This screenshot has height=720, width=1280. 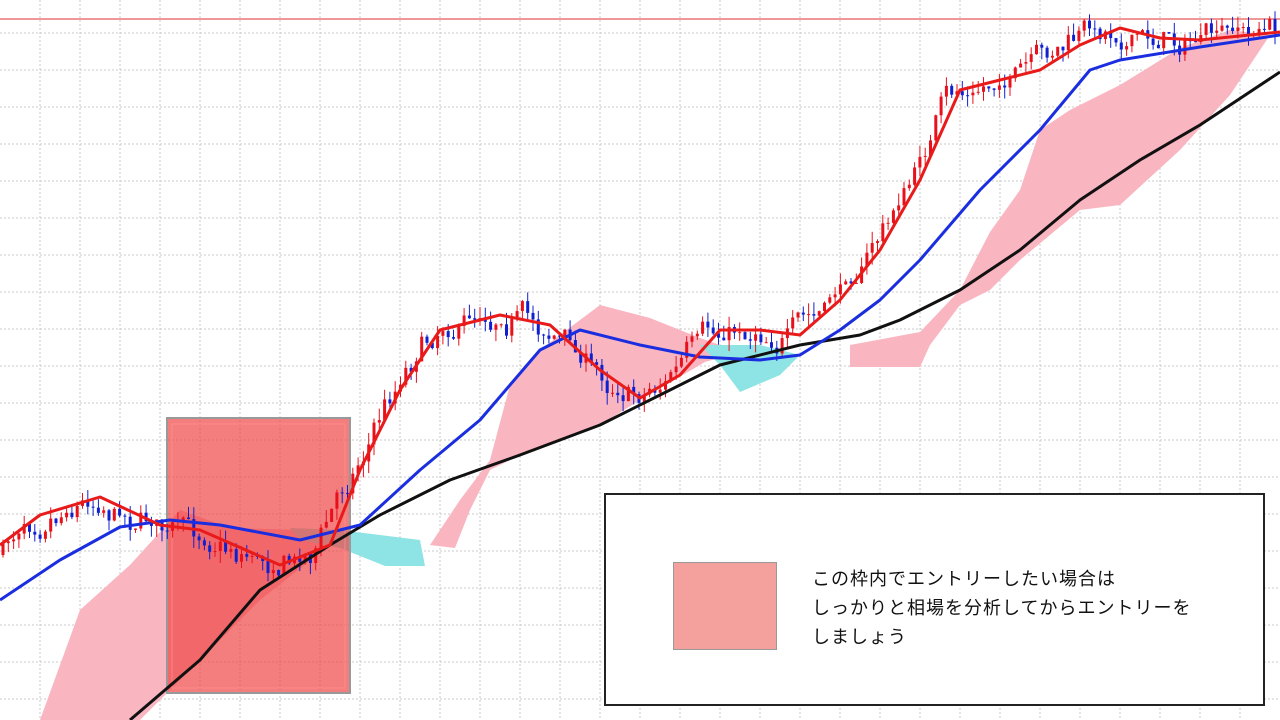 I want to click on cloud, so click(x=585, y=426).